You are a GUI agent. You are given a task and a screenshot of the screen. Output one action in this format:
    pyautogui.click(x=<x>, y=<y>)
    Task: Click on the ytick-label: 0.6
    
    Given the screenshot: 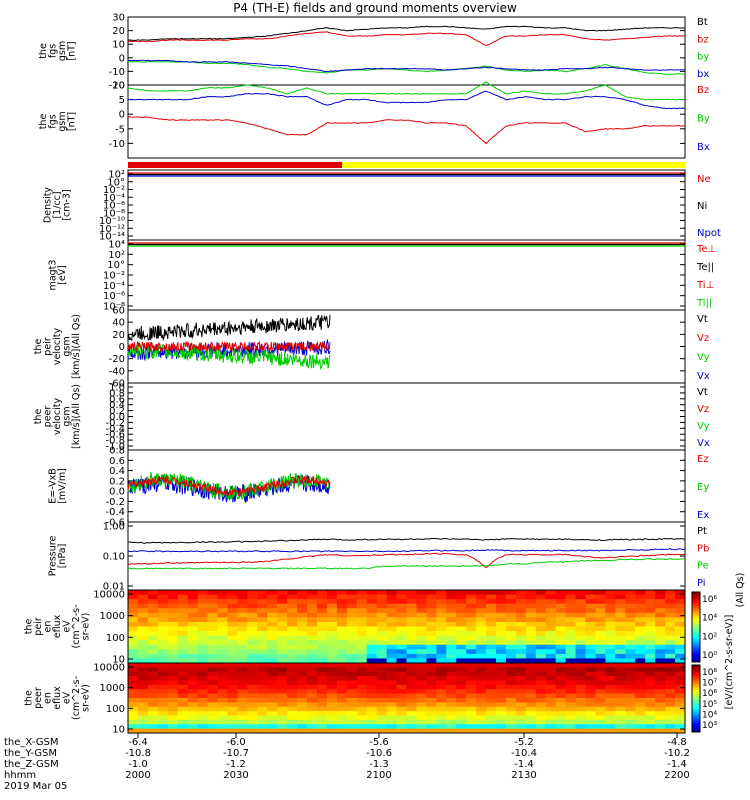 What is the action you would take?
    pyautogui.click(x=117, y=461)
    